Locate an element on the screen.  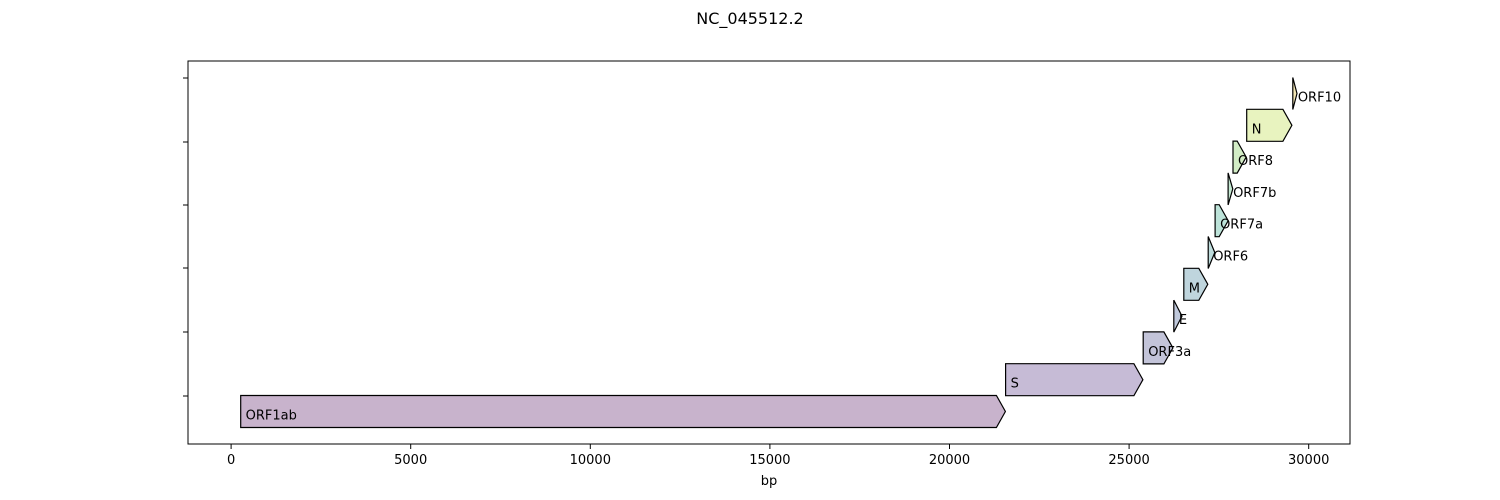
gene-label-e: E is located at coordinates (1183, 320).